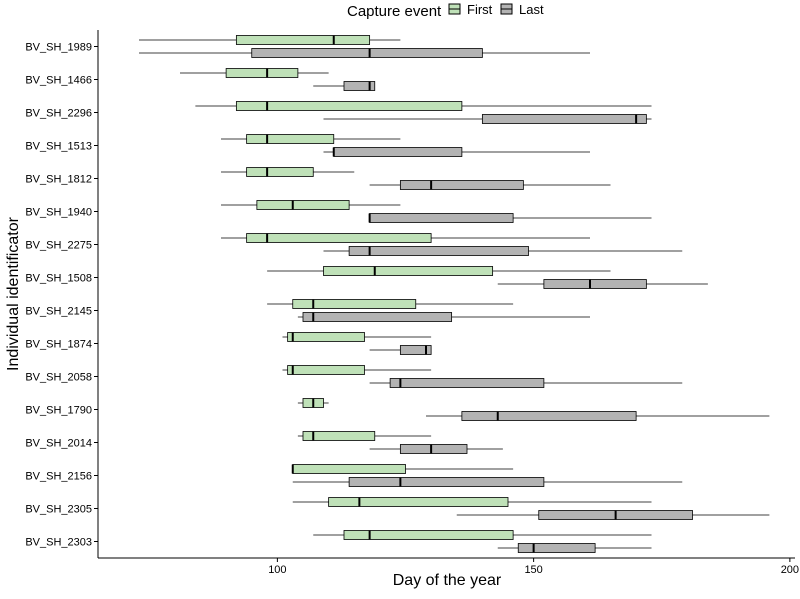  Describe the element at coordinates (58, 114) in the screenshot. I see `y-tick-label: BV_SH_2296` at that location.